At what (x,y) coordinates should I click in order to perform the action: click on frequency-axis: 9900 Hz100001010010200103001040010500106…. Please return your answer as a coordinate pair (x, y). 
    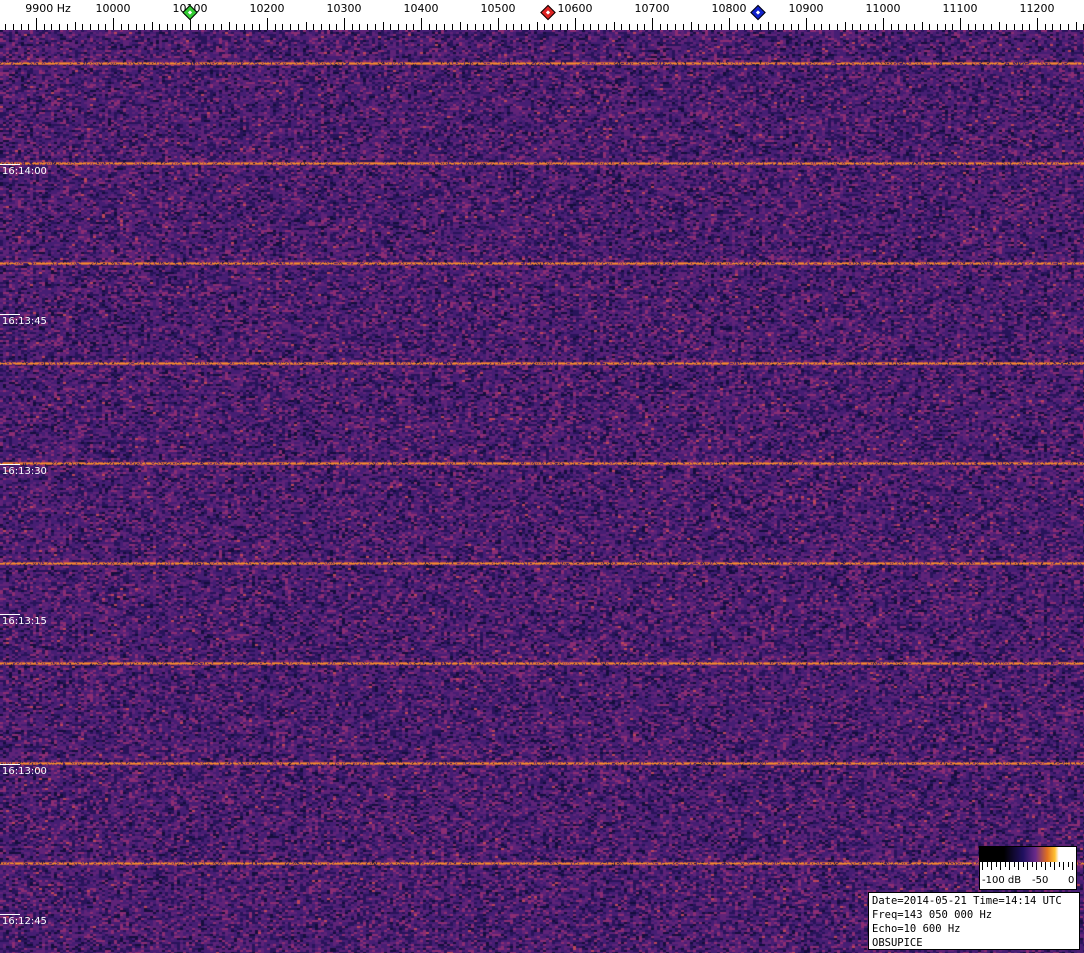
    Looking at the image, I should click on (542, 15).